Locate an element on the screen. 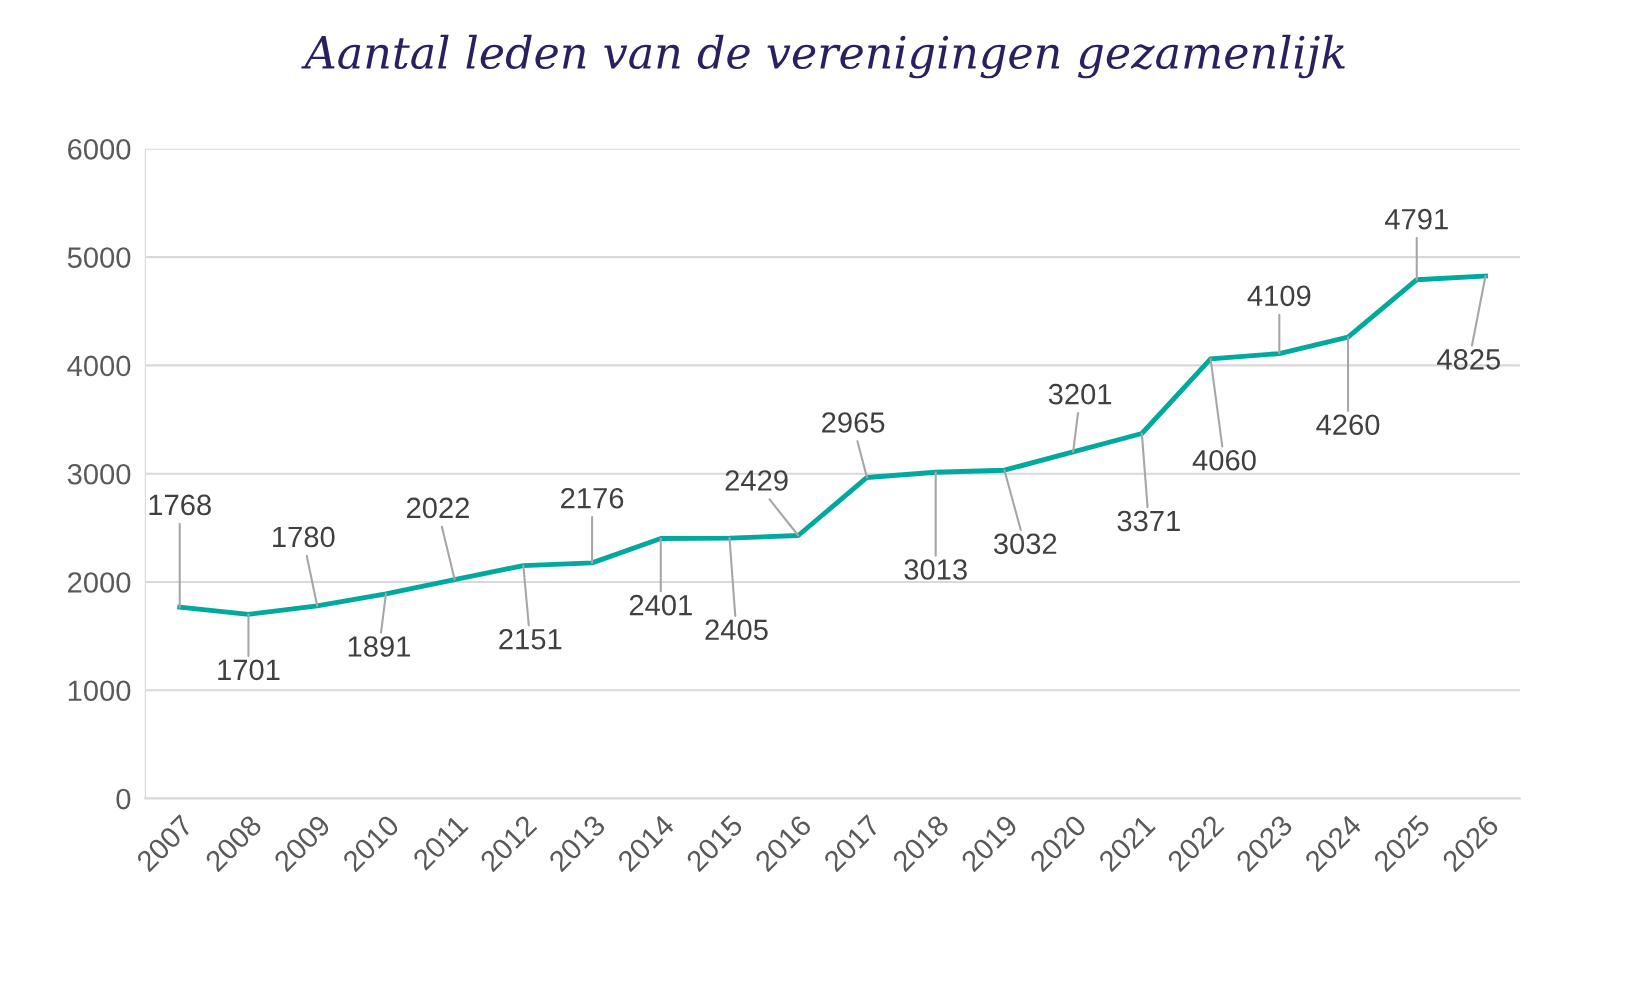 The image size is (1652, 992). y-tick-label: 5000 is located at coordinates (99, 257).